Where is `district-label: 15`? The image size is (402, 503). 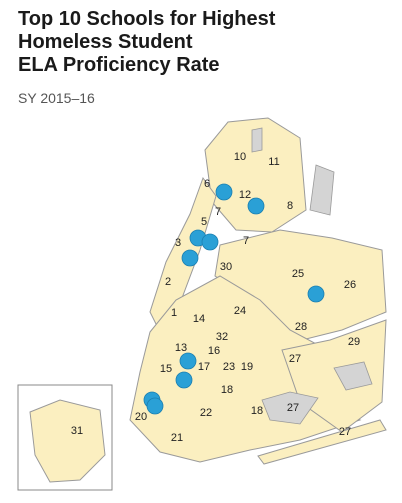 district-label: 15 is located at coordinates (166, 369).